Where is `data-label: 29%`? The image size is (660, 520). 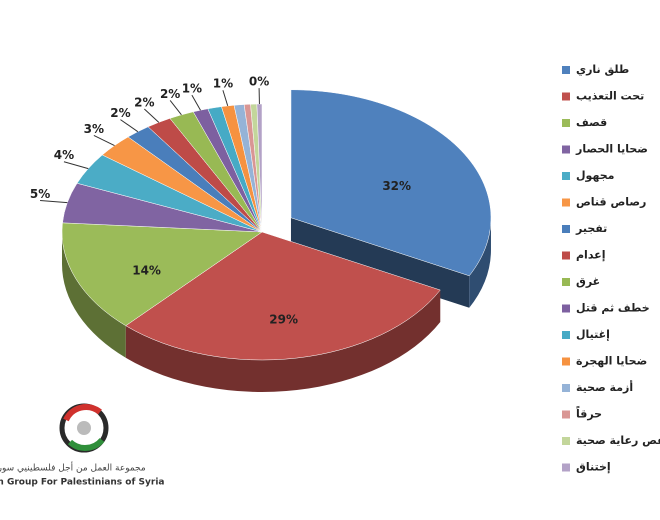 data-label: 29% is located at coordinates (283, 320).